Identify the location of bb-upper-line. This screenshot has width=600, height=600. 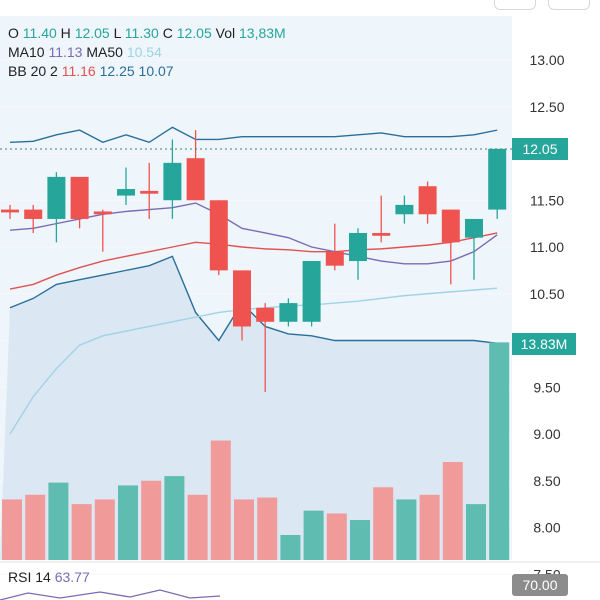
(253, 135).